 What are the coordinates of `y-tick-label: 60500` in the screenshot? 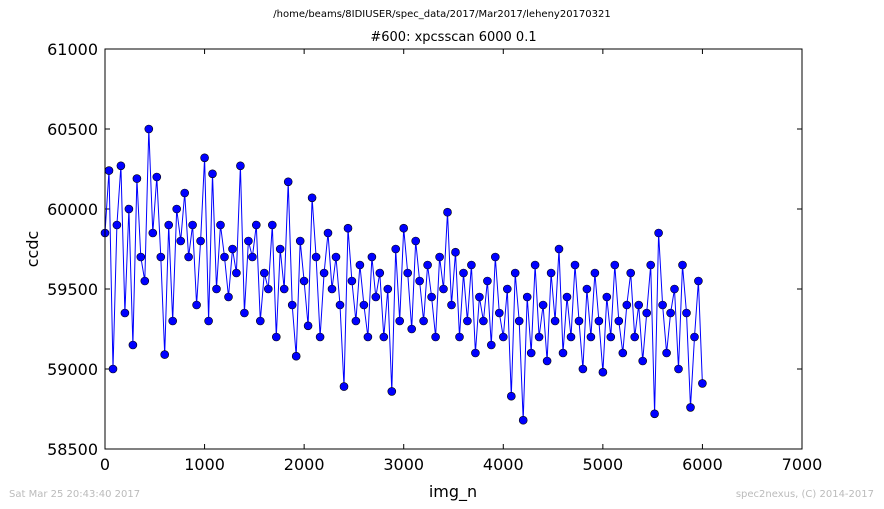 It's located at (72, 129).